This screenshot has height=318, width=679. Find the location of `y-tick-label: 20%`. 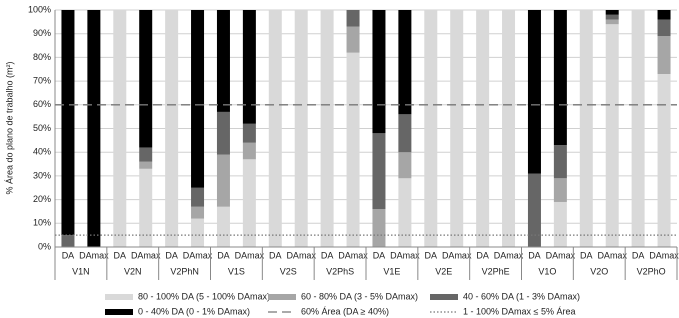

y-tick-label: 20% is located at coordinates (42, 199).